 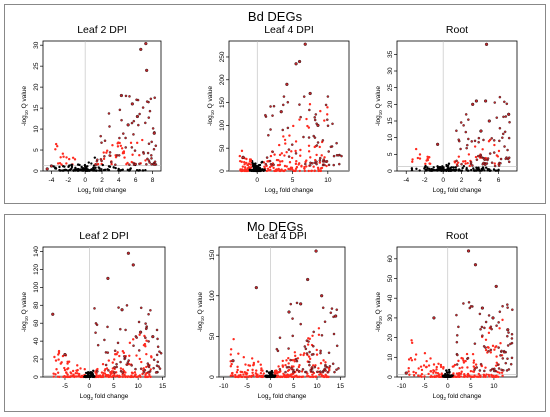 I want to click on y-tick-label: 30, so click(x=390, y=71).